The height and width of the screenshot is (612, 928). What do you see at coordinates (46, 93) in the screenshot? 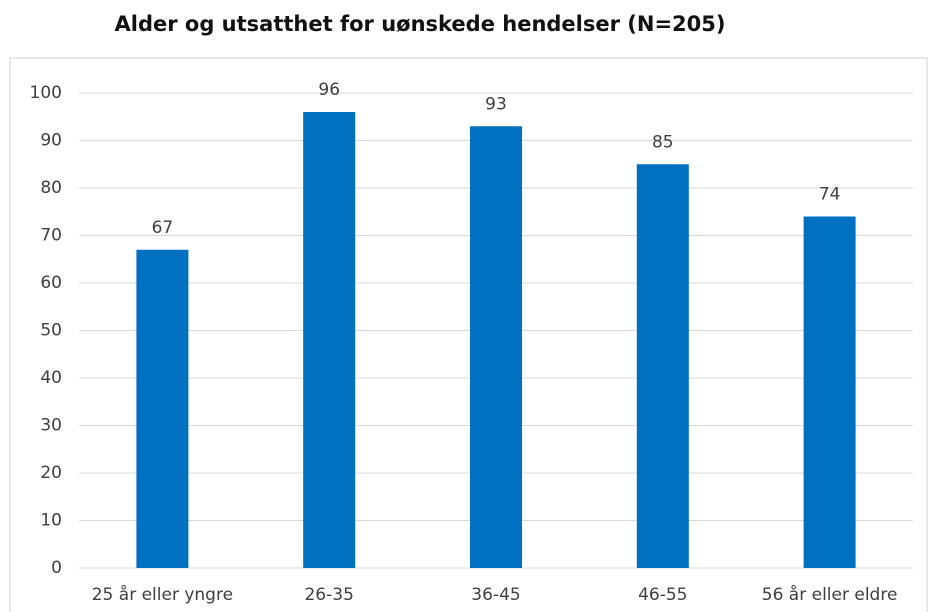
I see `y-tick-label: 100` at bounding box center [46, 93].